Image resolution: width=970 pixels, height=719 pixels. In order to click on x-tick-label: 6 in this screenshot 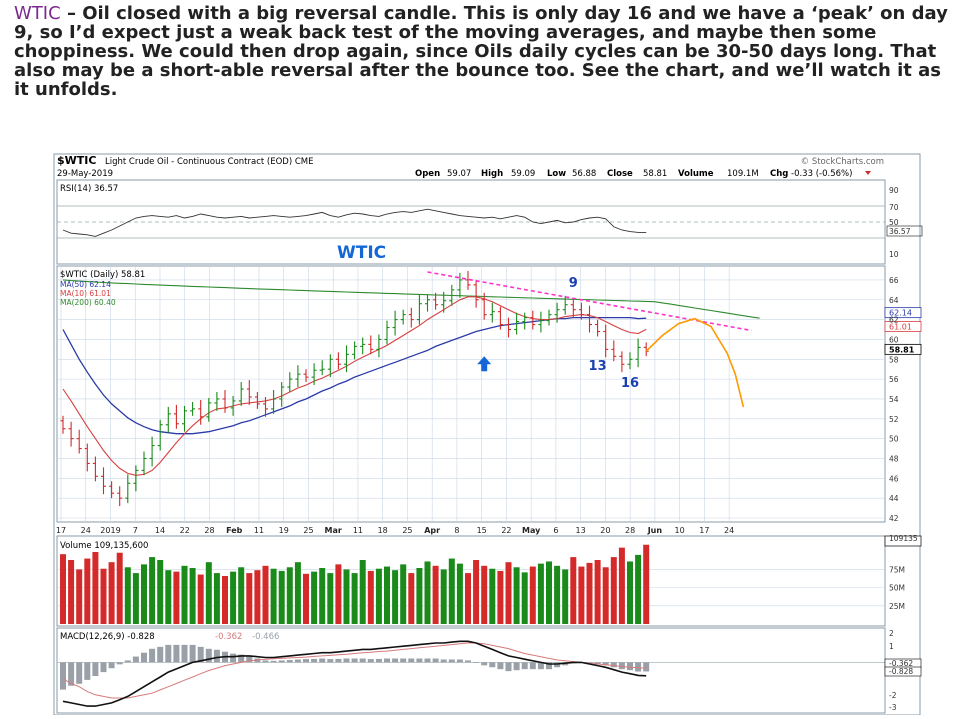, I will do `click(555, 530)`.